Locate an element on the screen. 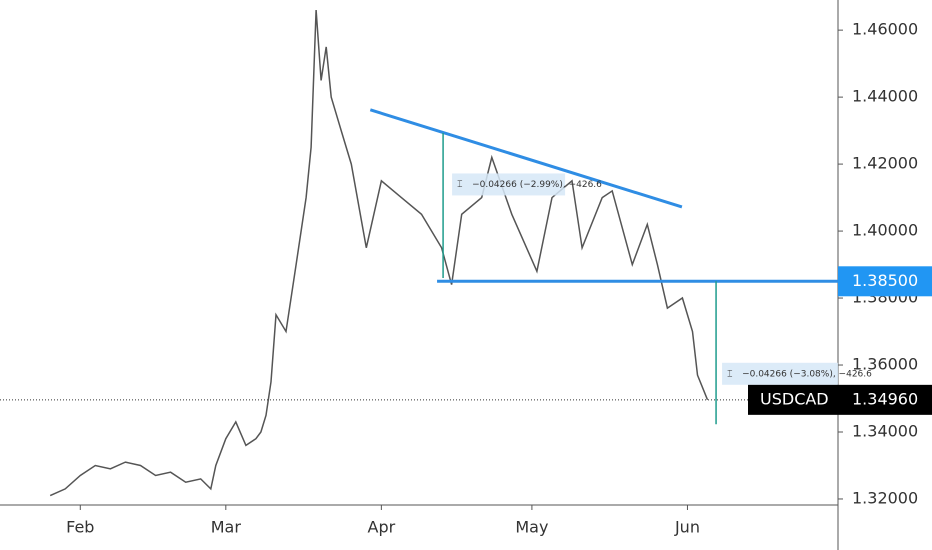 The height and width of the screenshot is (550, 932). x-tick-label: May is located at coordinates (531, 527).